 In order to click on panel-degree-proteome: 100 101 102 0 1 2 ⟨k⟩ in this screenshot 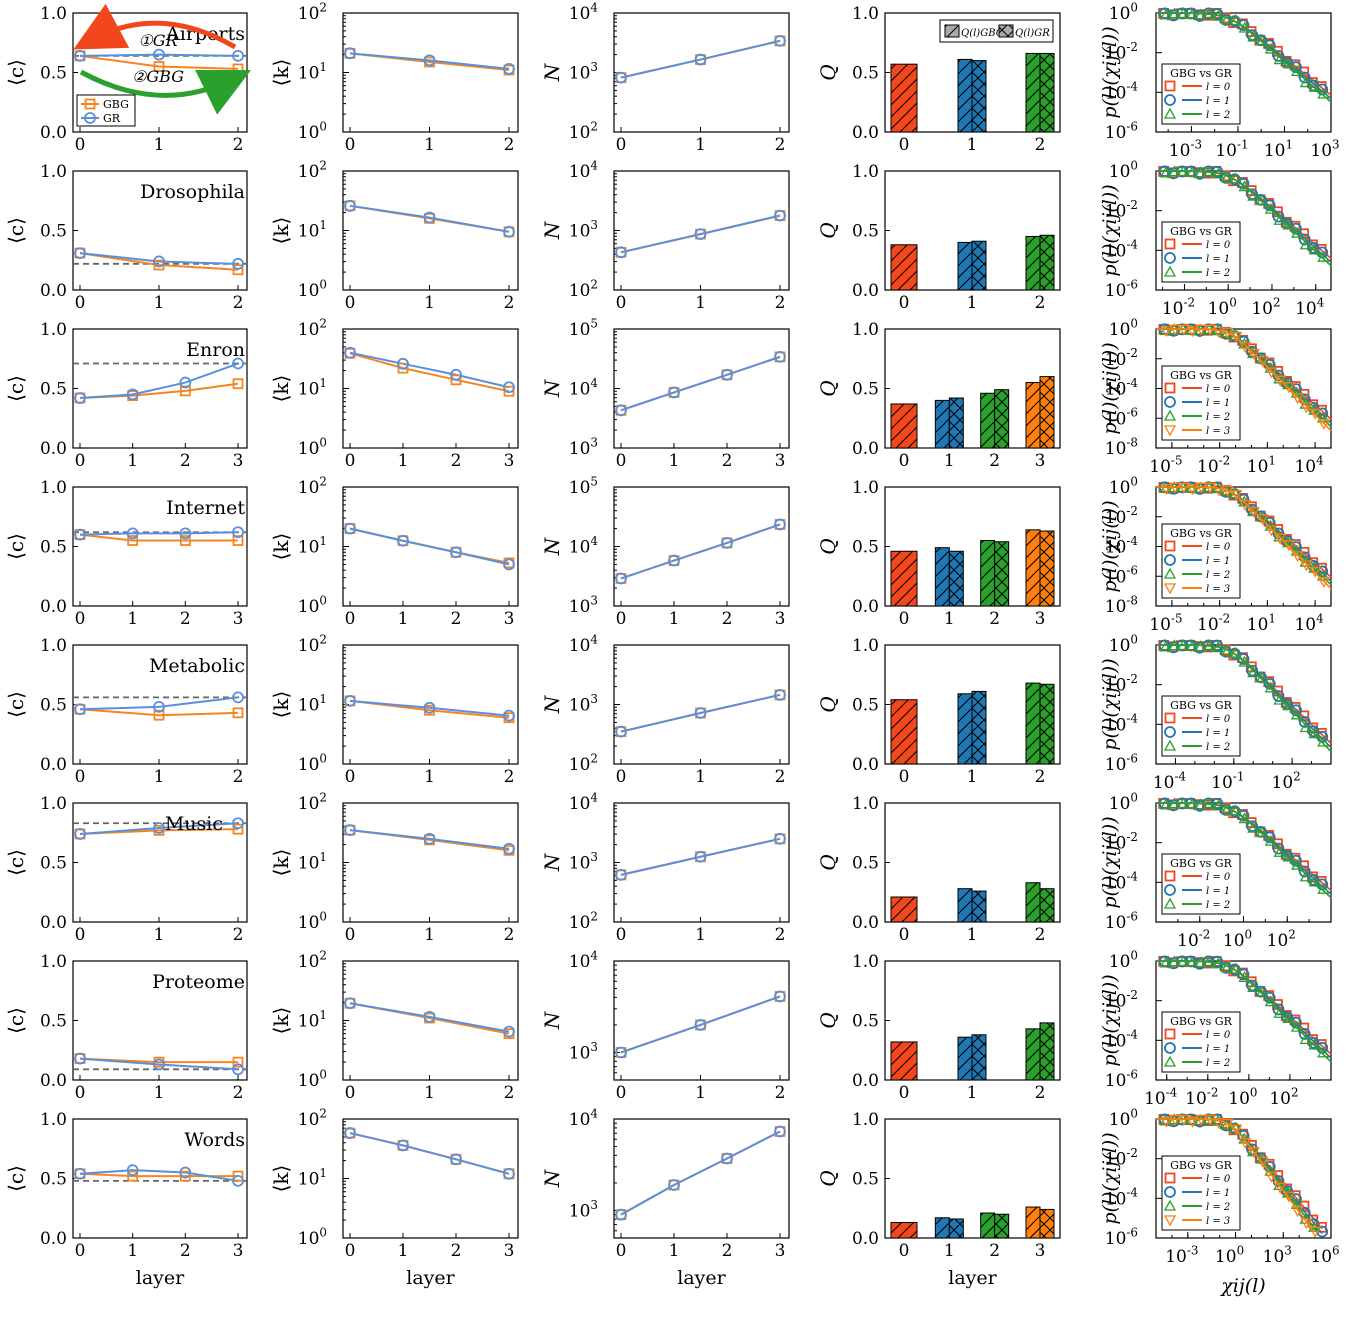, I will do `click(394, 1025)`.